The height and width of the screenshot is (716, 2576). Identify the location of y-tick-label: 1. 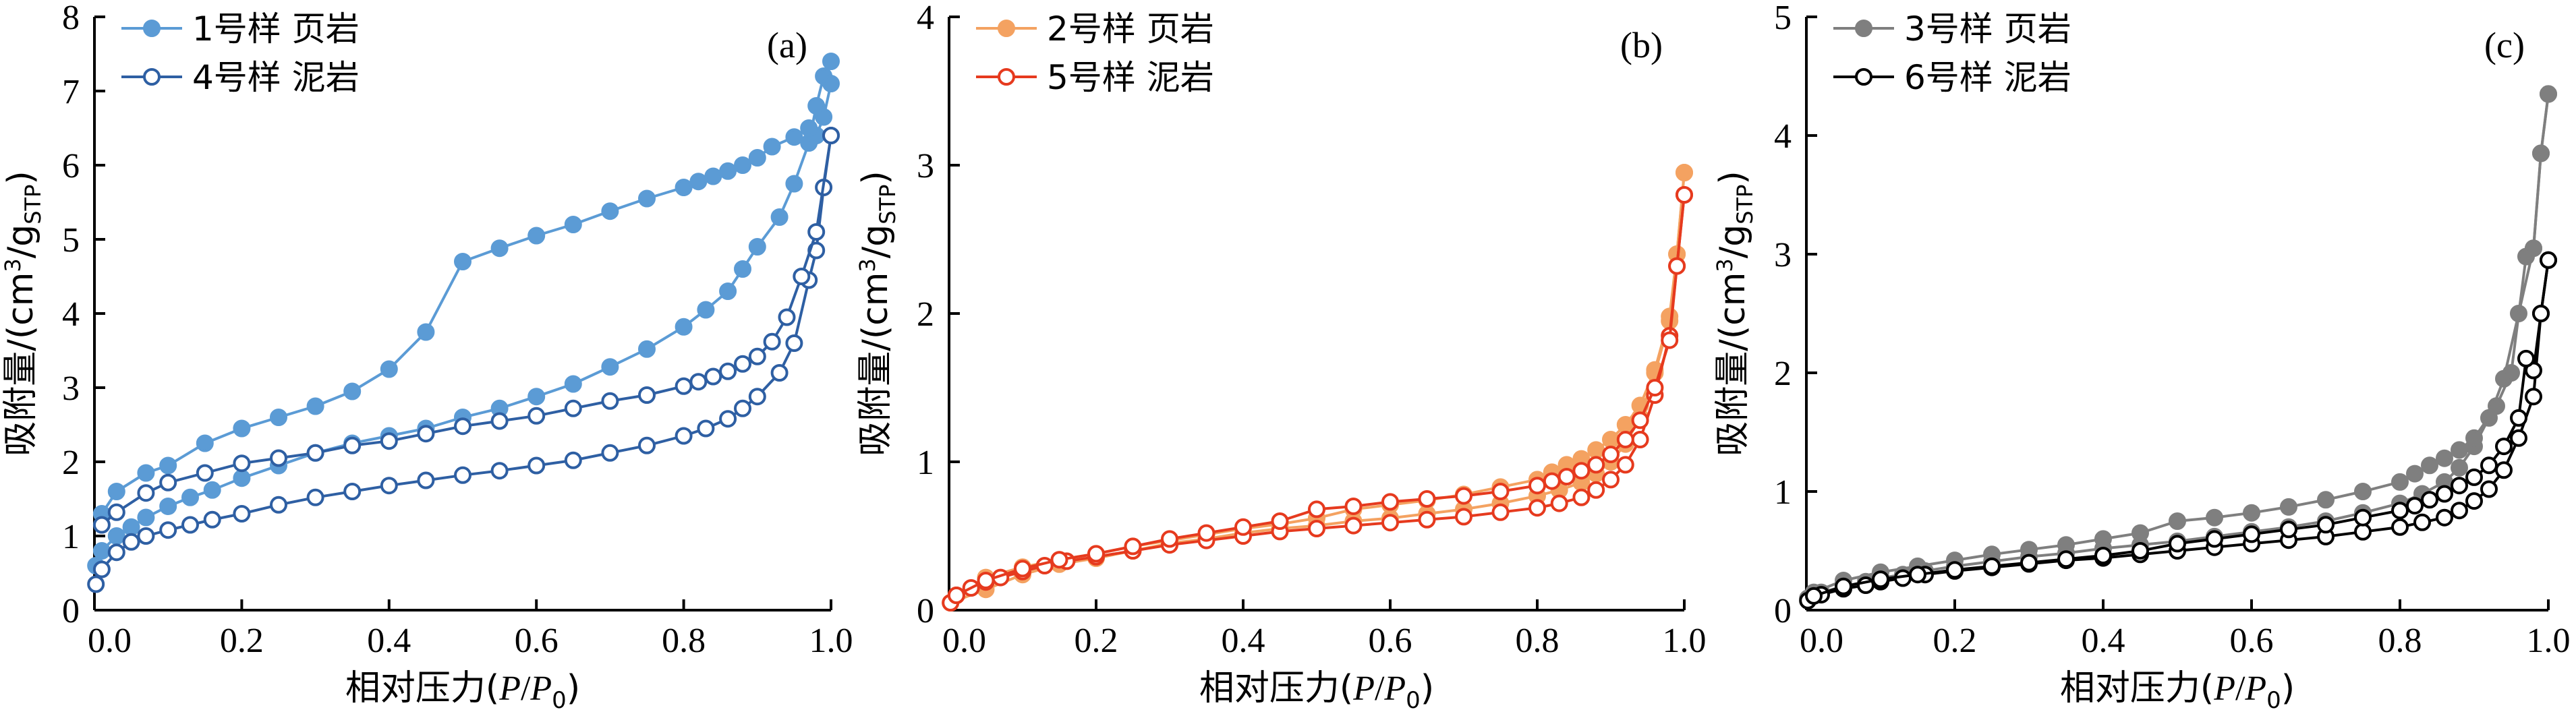
(925, 463).